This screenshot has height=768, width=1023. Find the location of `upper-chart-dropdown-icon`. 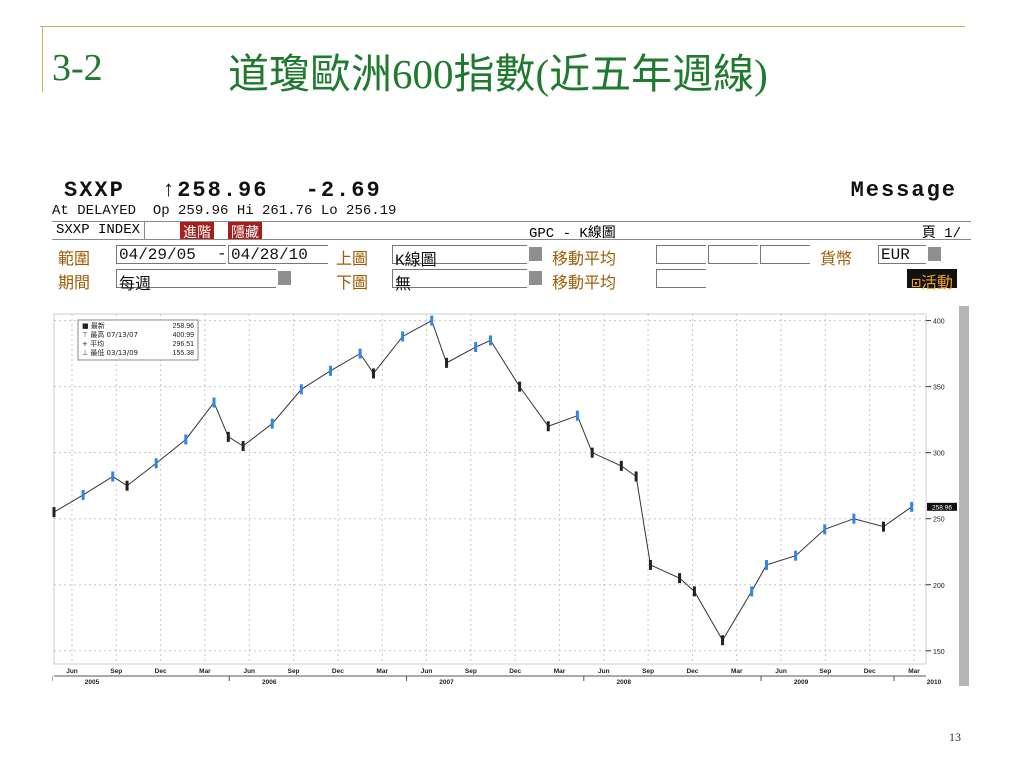

upper-chart-dropdown-icon is located at coordinates (535, 254).